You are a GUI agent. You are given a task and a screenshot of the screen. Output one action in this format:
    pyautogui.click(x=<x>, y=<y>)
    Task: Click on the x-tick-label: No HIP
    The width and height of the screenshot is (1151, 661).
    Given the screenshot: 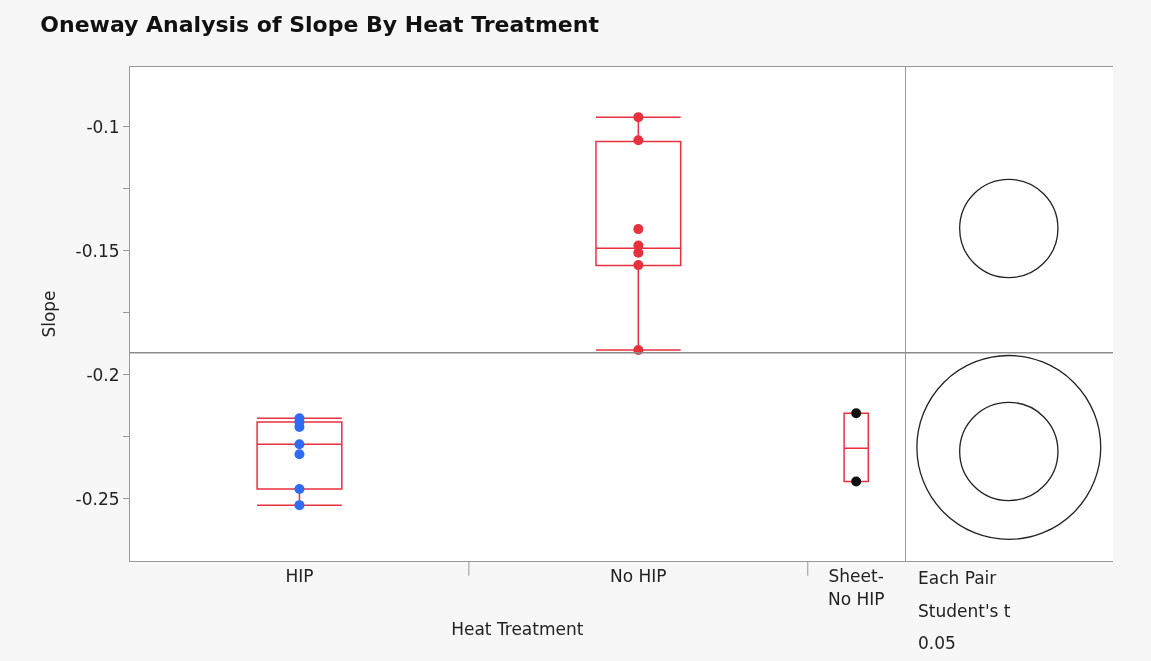 What is the action you would take?
    pyautogui.click(x=638, y=576)
    